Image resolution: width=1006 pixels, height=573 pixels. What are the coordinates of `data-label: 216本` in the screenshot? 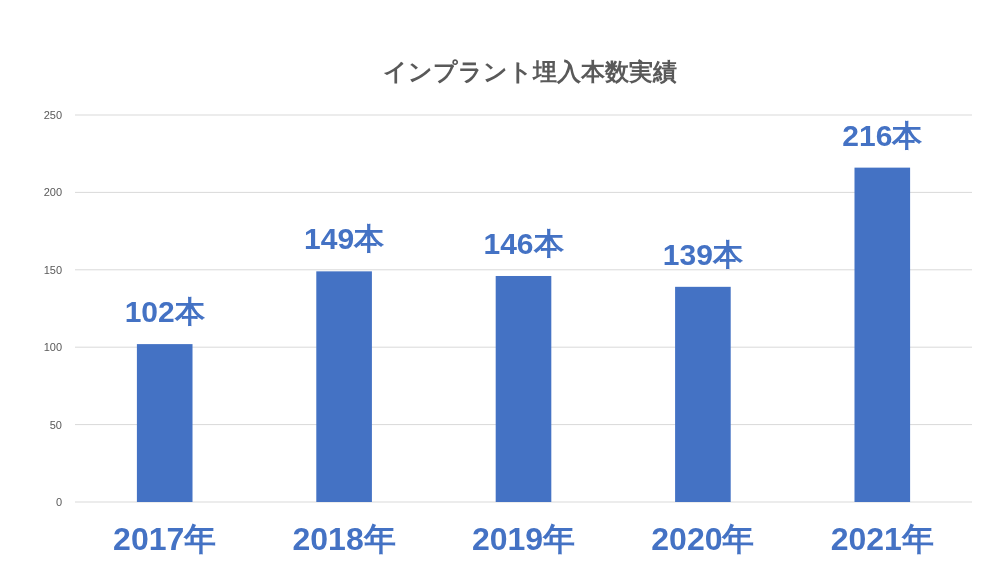 It's located at (883, 135).